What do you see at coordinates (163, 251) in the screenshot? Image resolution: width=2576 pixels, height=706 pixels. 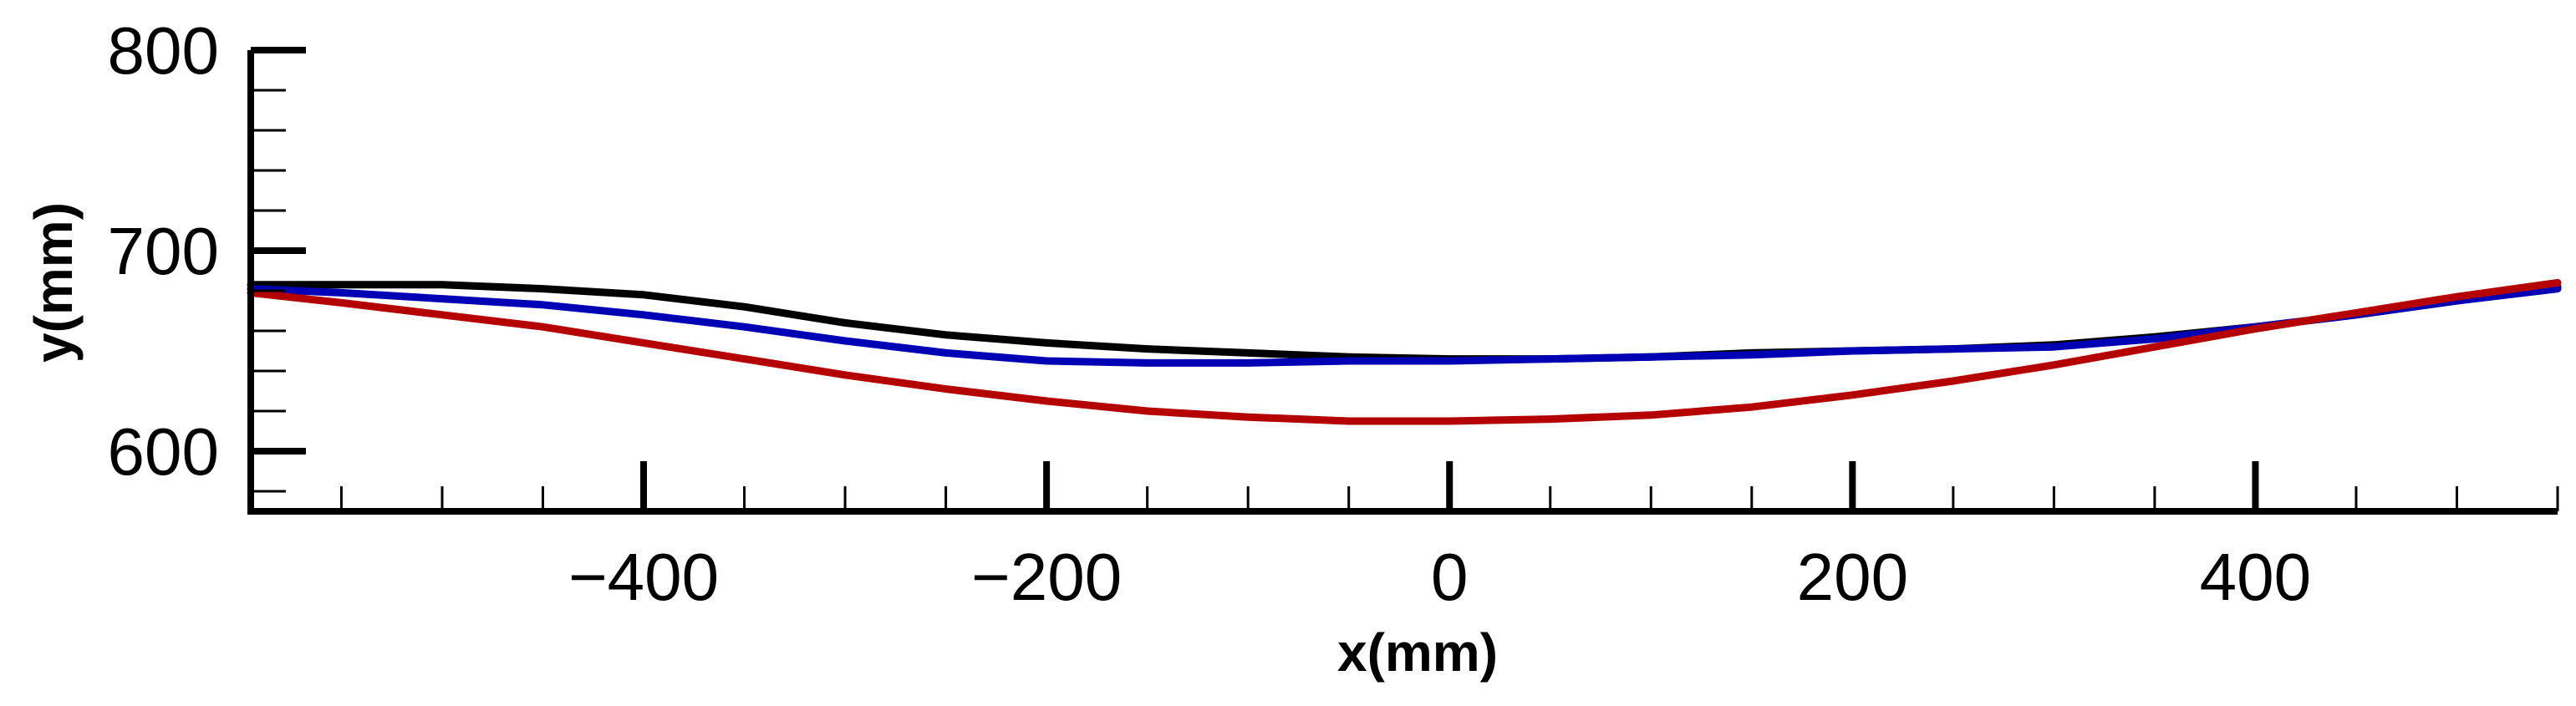 I see `y-tick-label: 700` at bounding box center [163, 251].